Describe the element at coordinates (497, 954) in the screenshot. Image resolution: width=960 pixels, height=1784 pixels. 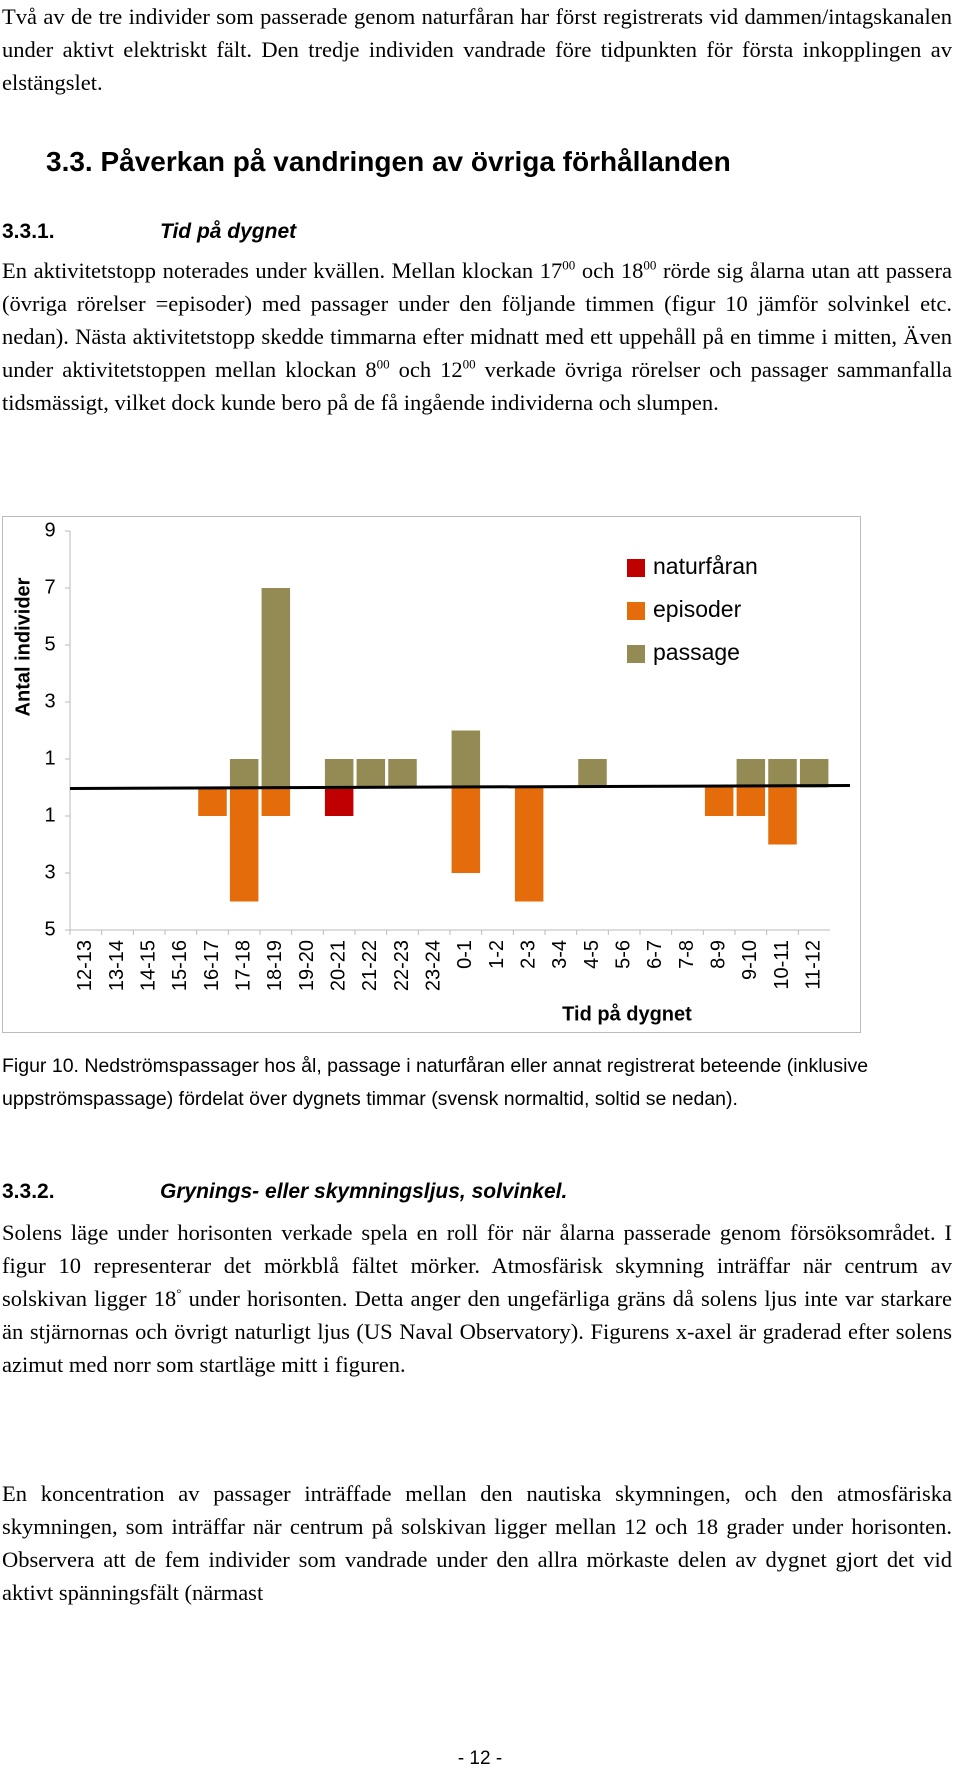
I see `x-tick-label: 1-2` at that location.